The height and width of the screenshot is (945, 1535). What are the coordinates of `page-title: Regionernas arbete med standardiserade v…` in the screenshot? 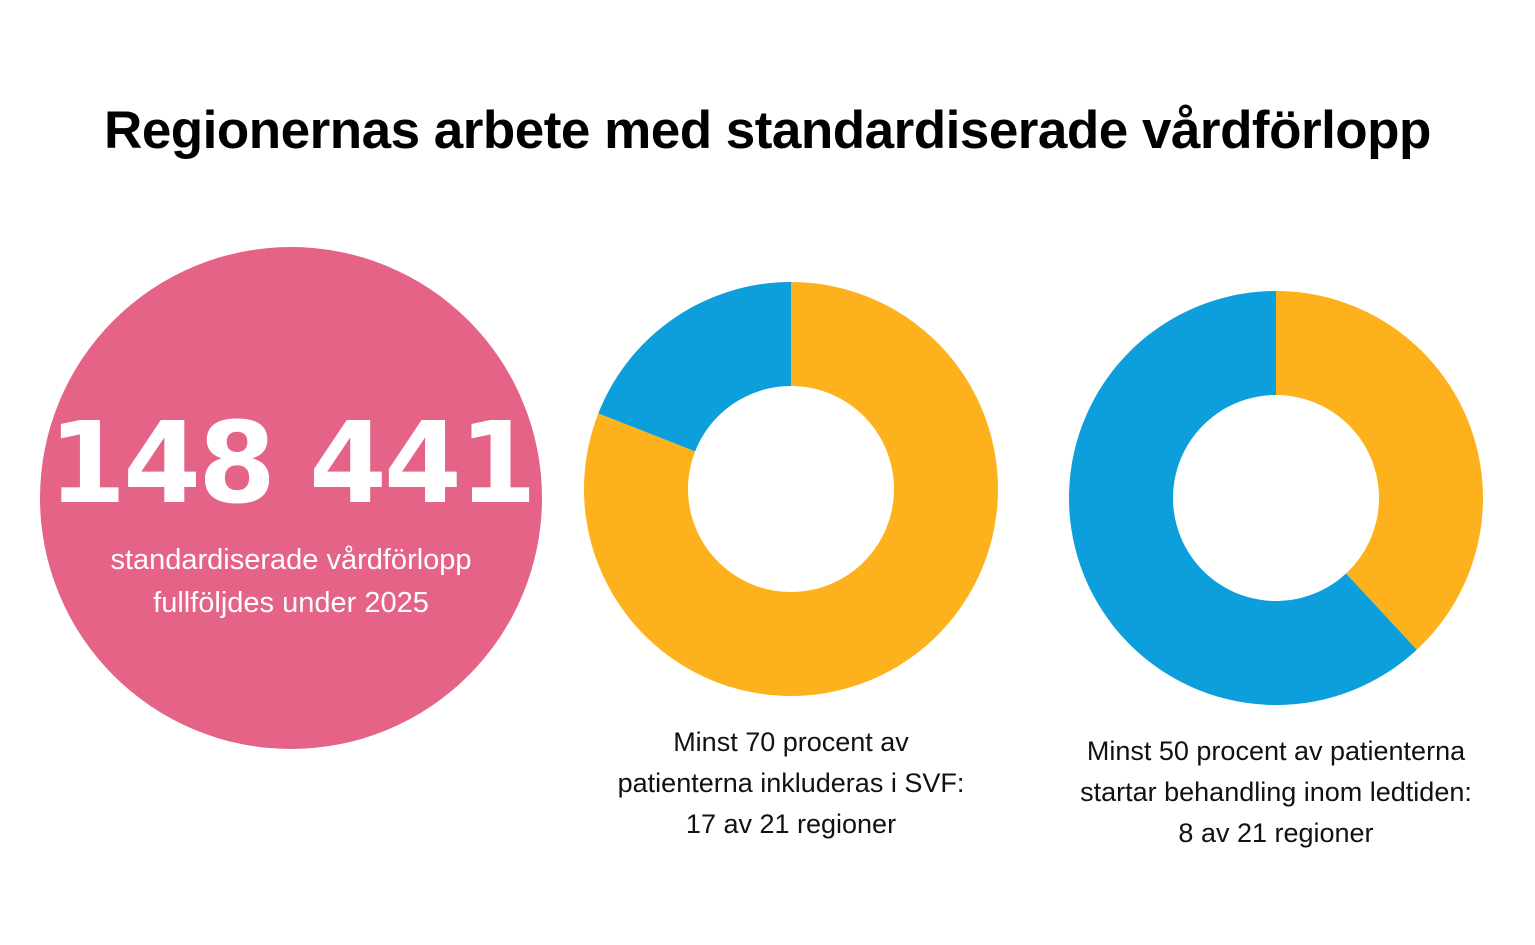 It's located at (767, 130).